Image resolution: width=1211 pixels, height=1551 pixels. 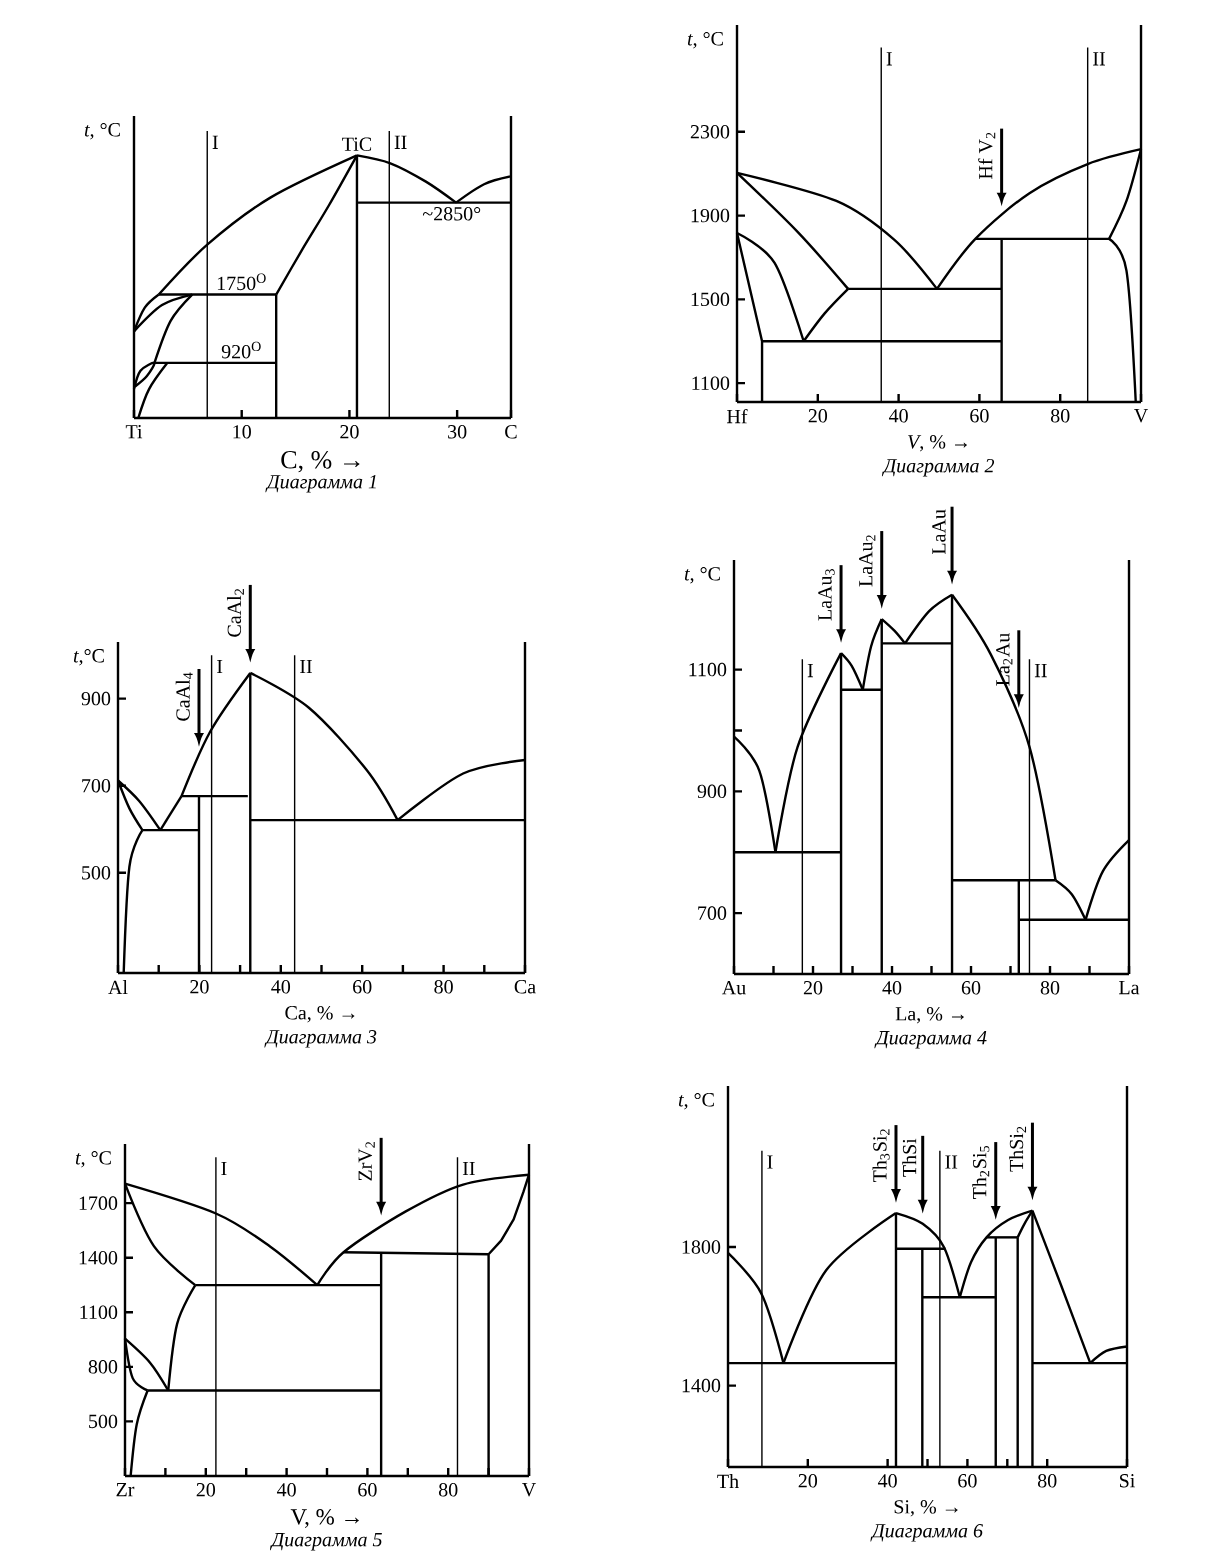 I want to click on x-tick-label: Zr, so click(x=125, y=1490).